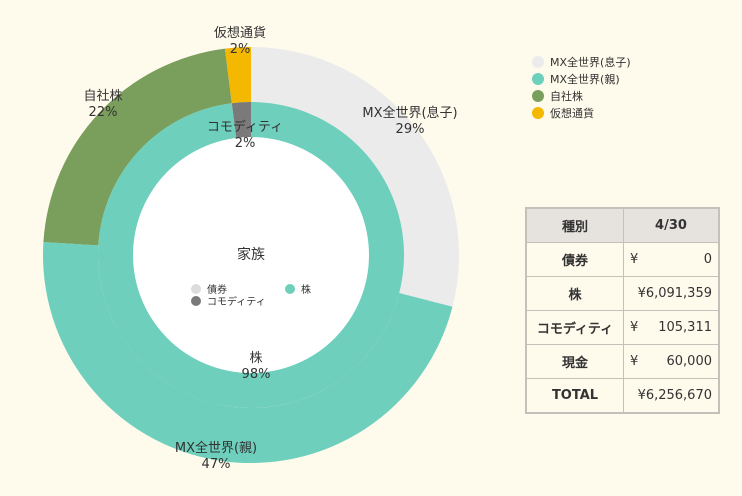 The width and height of the screenshot is (742, 496). What do you see at coordinates (255, 358) in the screenshot?
I see `slice-name-label: 株` at bounding box center [255, 358].